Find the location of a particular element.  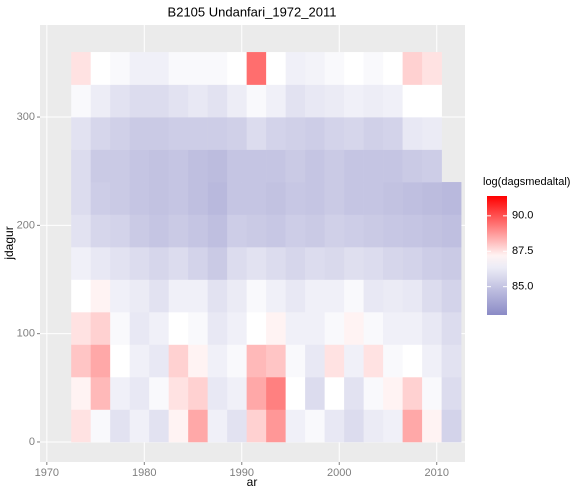

x-tick-label: 1990 is located at coordinates (242, 473).